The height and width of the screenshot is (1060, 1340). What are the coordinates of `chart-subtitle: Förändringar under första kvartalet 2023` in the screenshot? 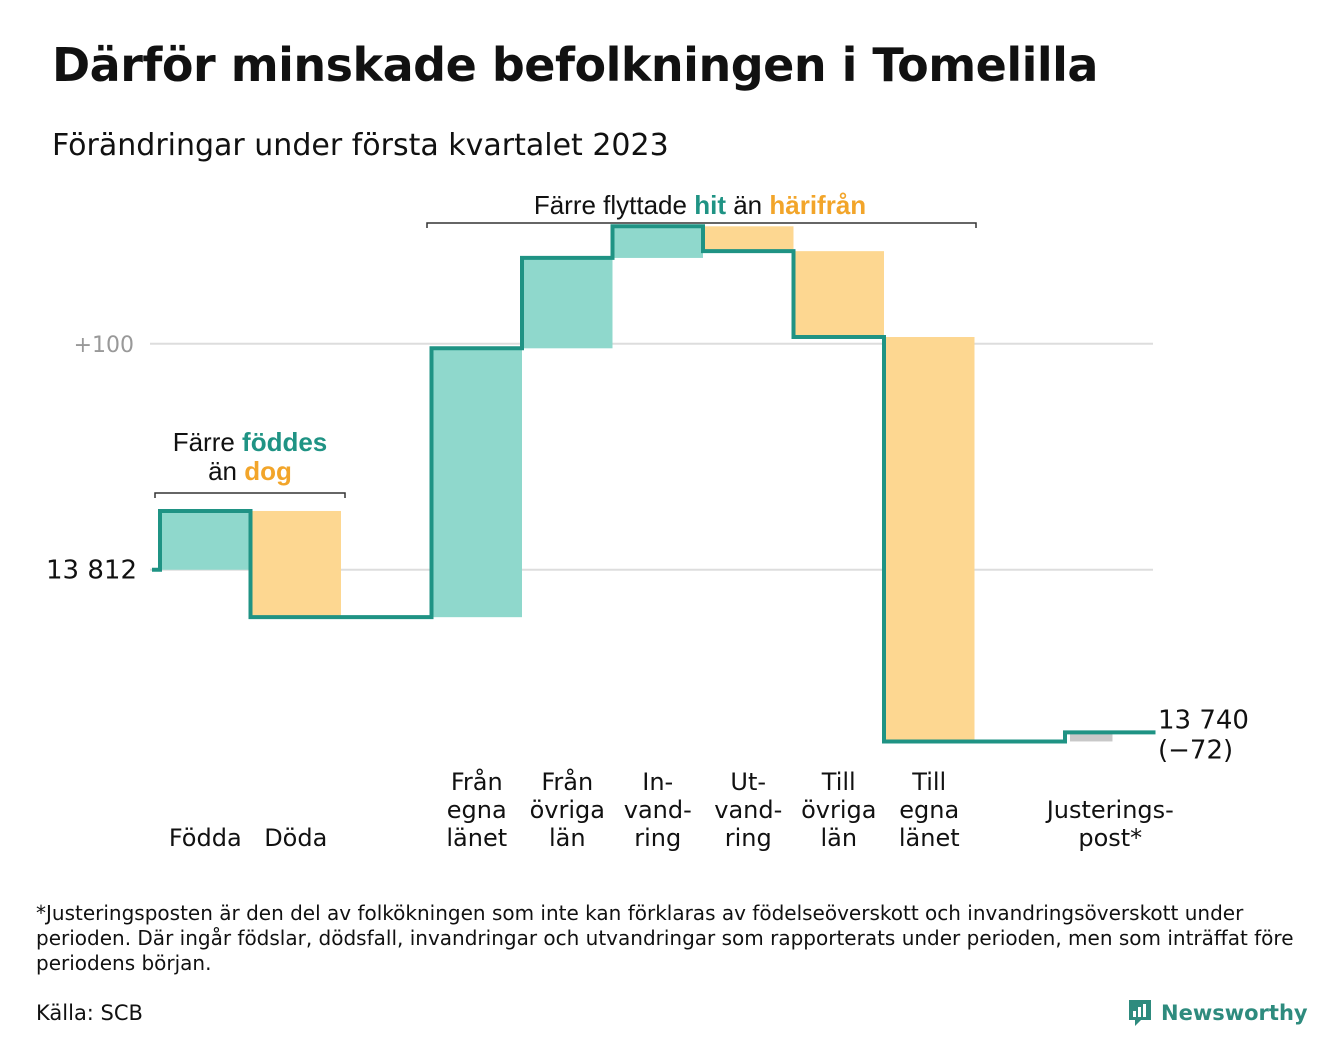 It's located at (360, 145).